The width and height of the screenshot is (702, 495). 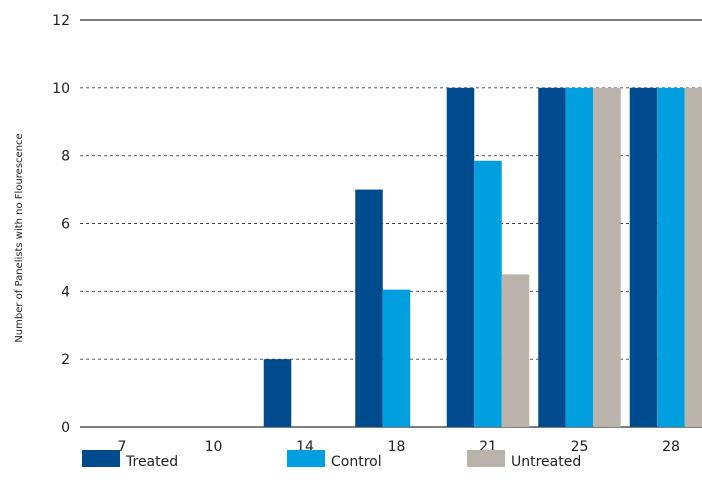 I want to click on x-tick-label: 25, so click(x=580, y=447).